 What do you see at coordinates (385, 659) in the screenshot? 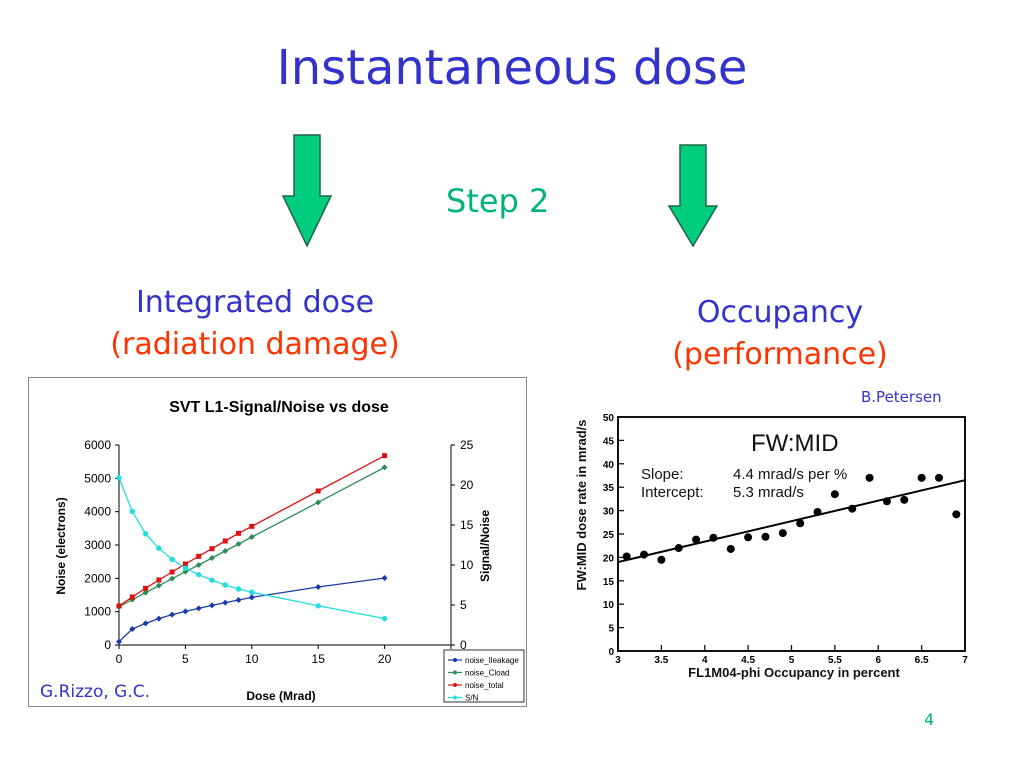
I see `x-tick-label: 20` at bounding box center [385, 659].